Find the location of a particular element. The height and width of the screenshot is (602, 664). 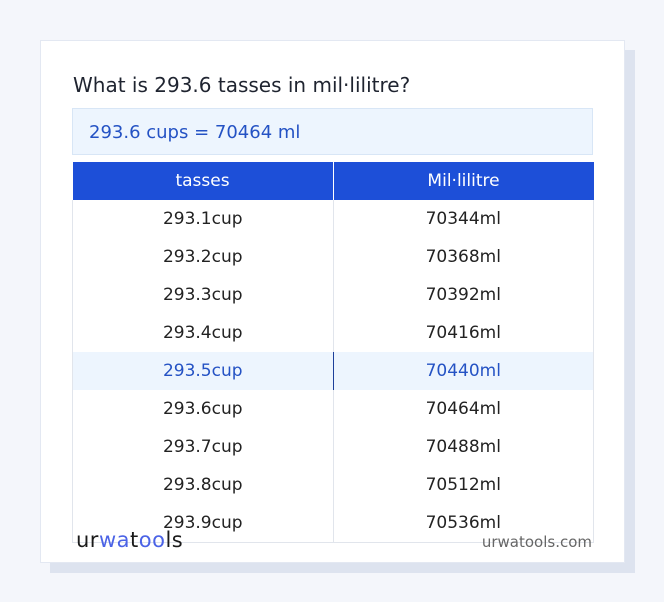

tasses-cell: 293.3cup is located at coordinates (203, 295).